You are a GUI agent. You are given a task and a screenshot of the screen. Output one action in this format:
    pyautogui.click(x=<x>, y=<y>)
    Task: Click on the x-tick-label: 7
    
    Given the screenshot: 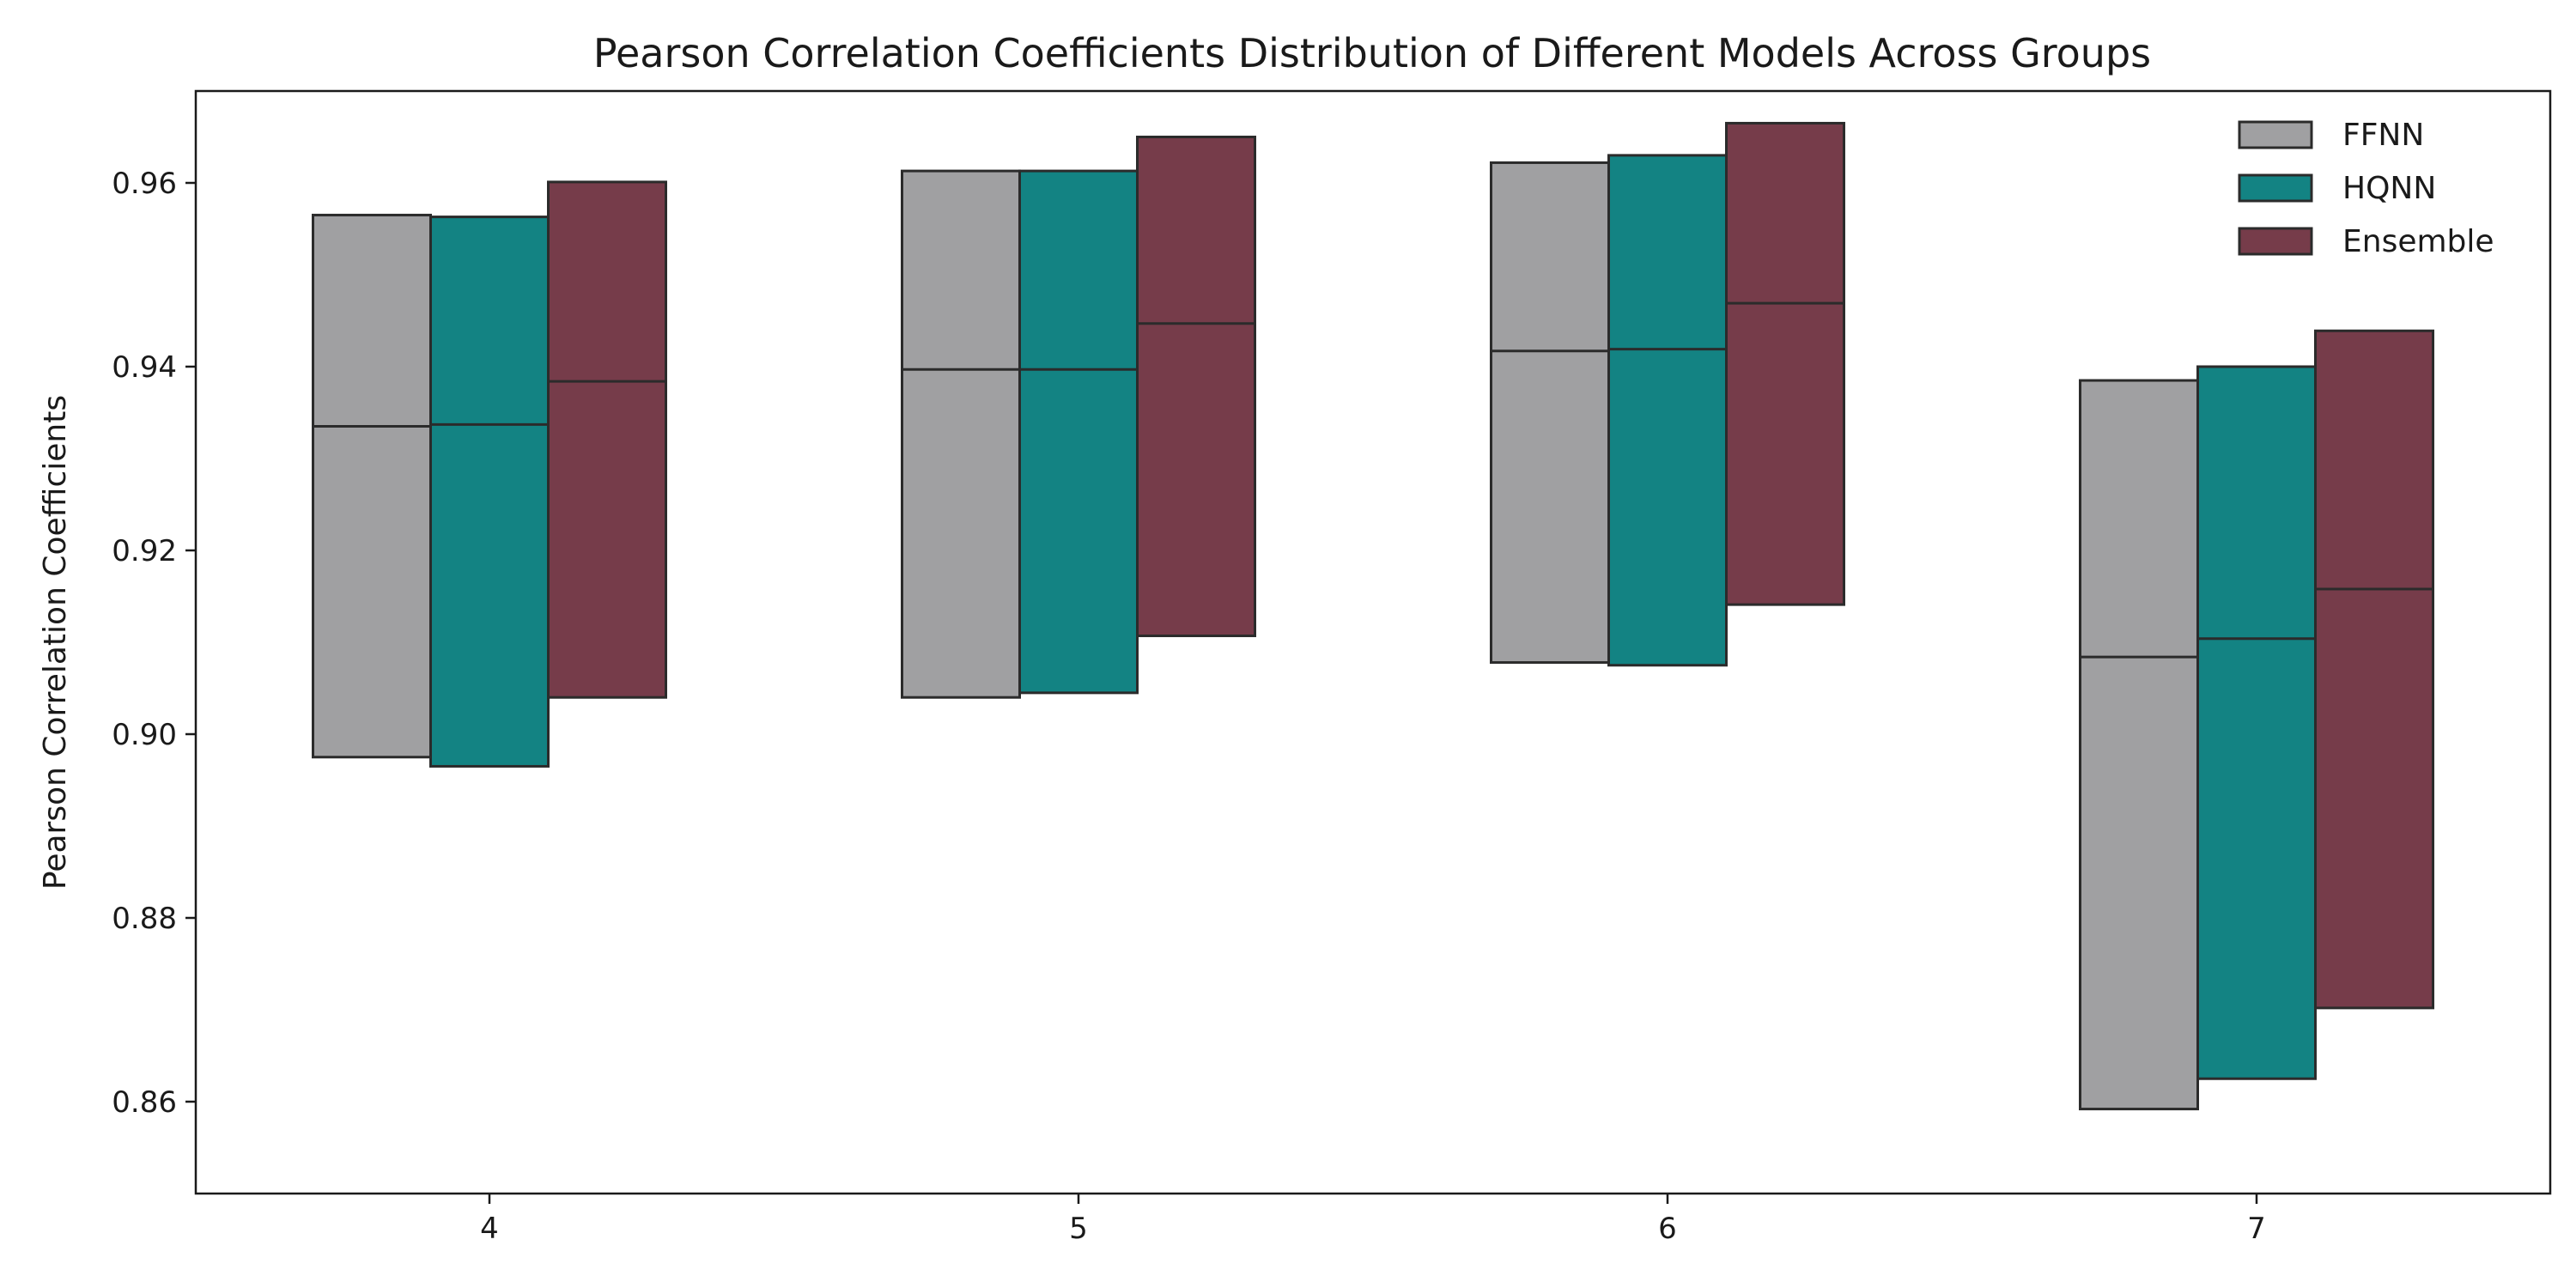 What is the action you would take?
    pyautogui.click(x=2257, y=1229)
    